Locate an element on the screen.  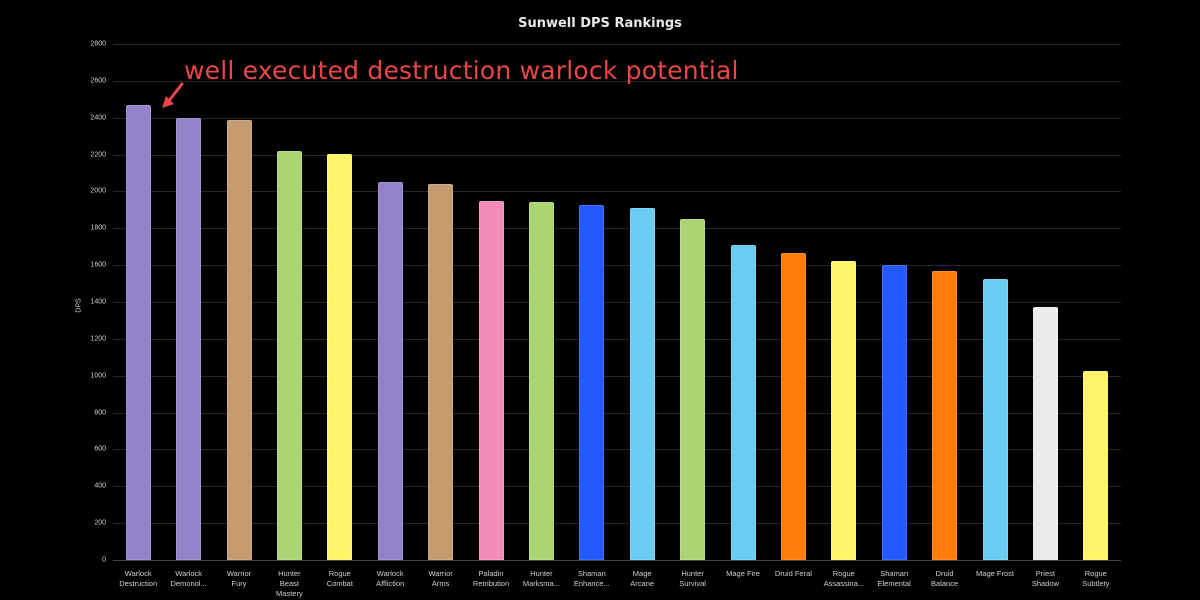
y-tick-label: 2600 is located at coordinates (98, 81).